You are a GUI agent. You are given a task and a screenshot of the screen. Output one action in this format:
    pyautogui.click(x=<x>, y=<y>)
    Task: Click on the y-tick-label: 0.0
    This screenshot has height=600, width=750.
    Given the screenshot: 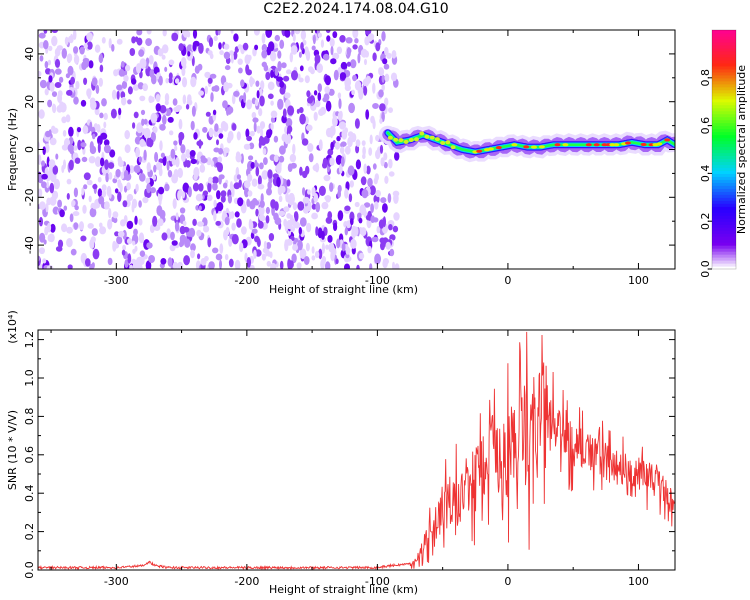 What is the action you would take?
    pyautogui.click(x=29, y=570)
    